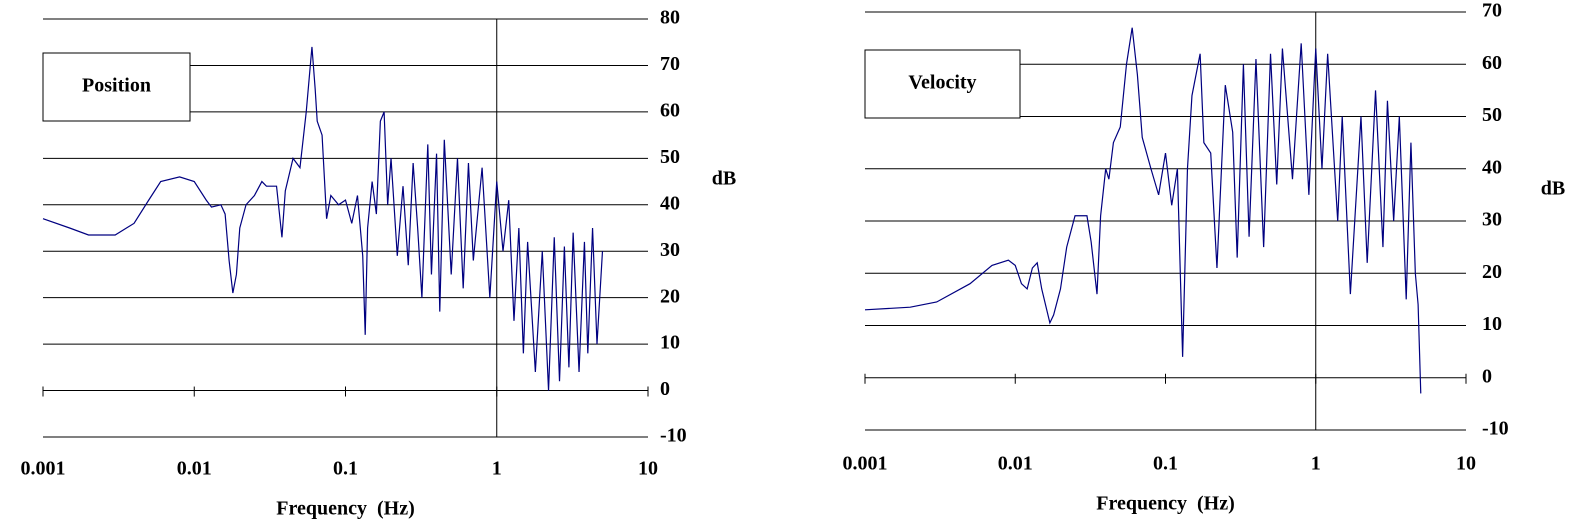  I want to click on y-tick-label: 80, so click(670, 18).